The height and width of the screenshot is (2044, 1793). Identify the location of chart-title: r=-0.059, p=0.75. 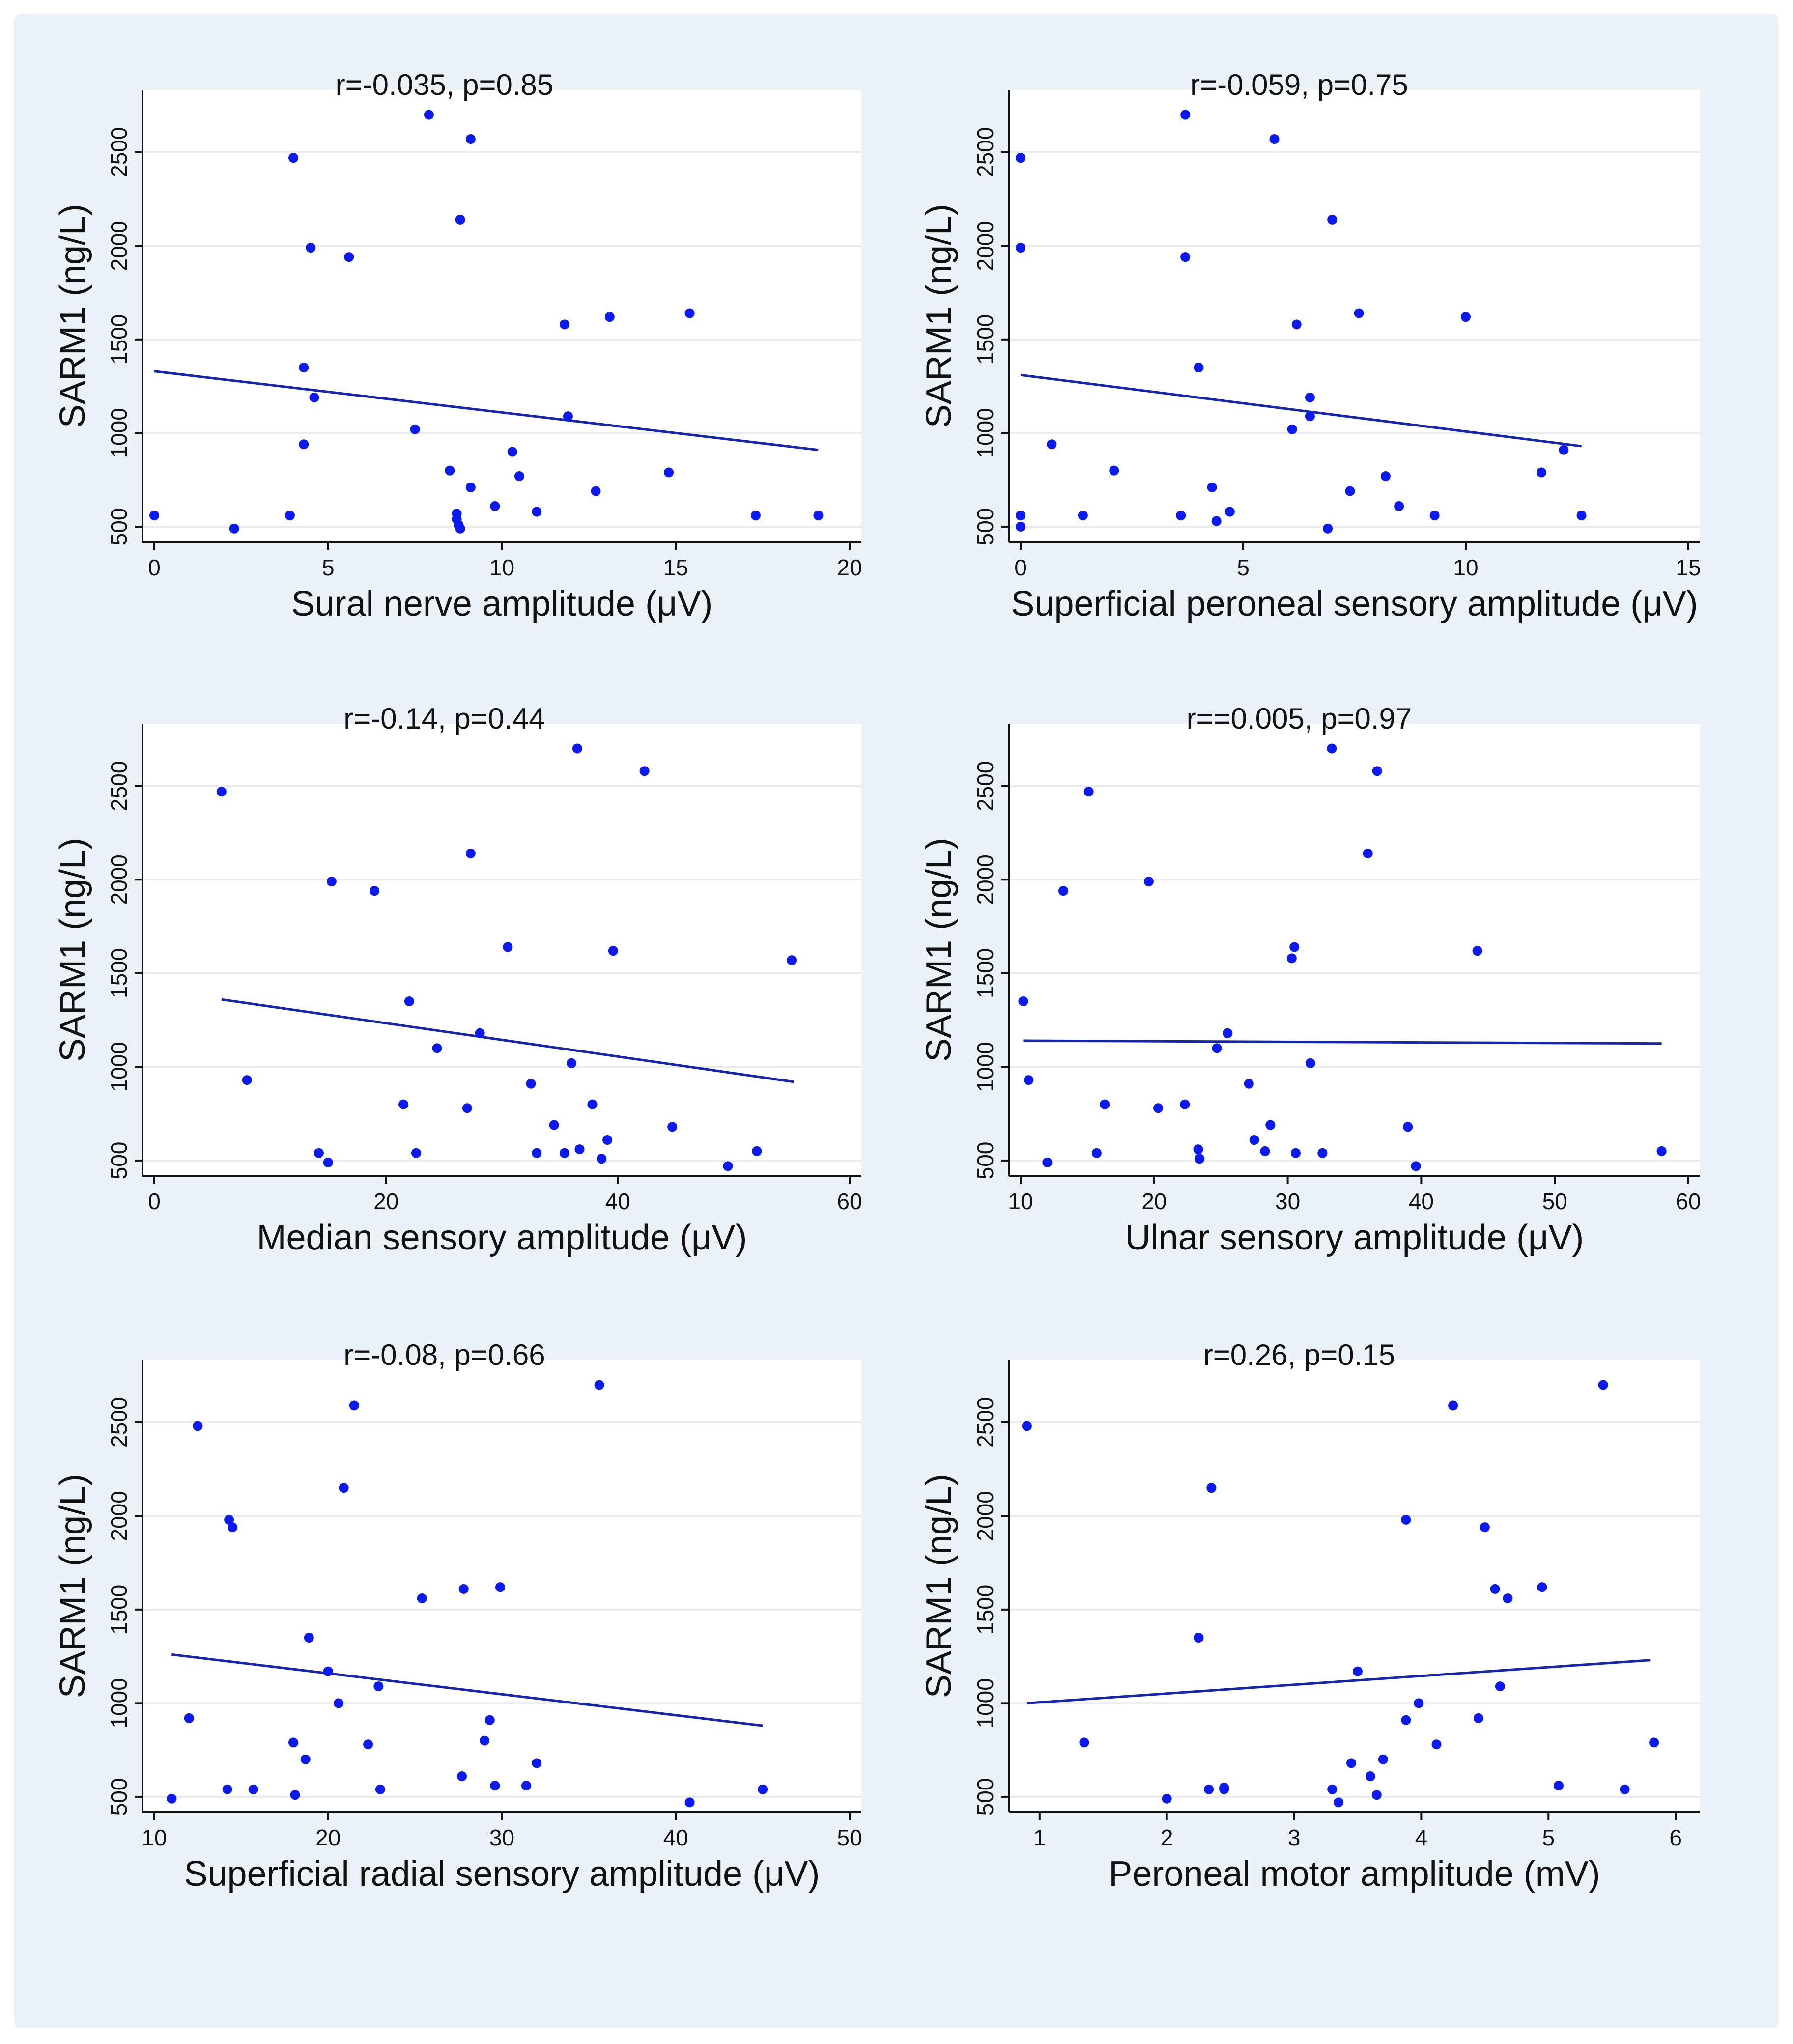
(1299, 84).